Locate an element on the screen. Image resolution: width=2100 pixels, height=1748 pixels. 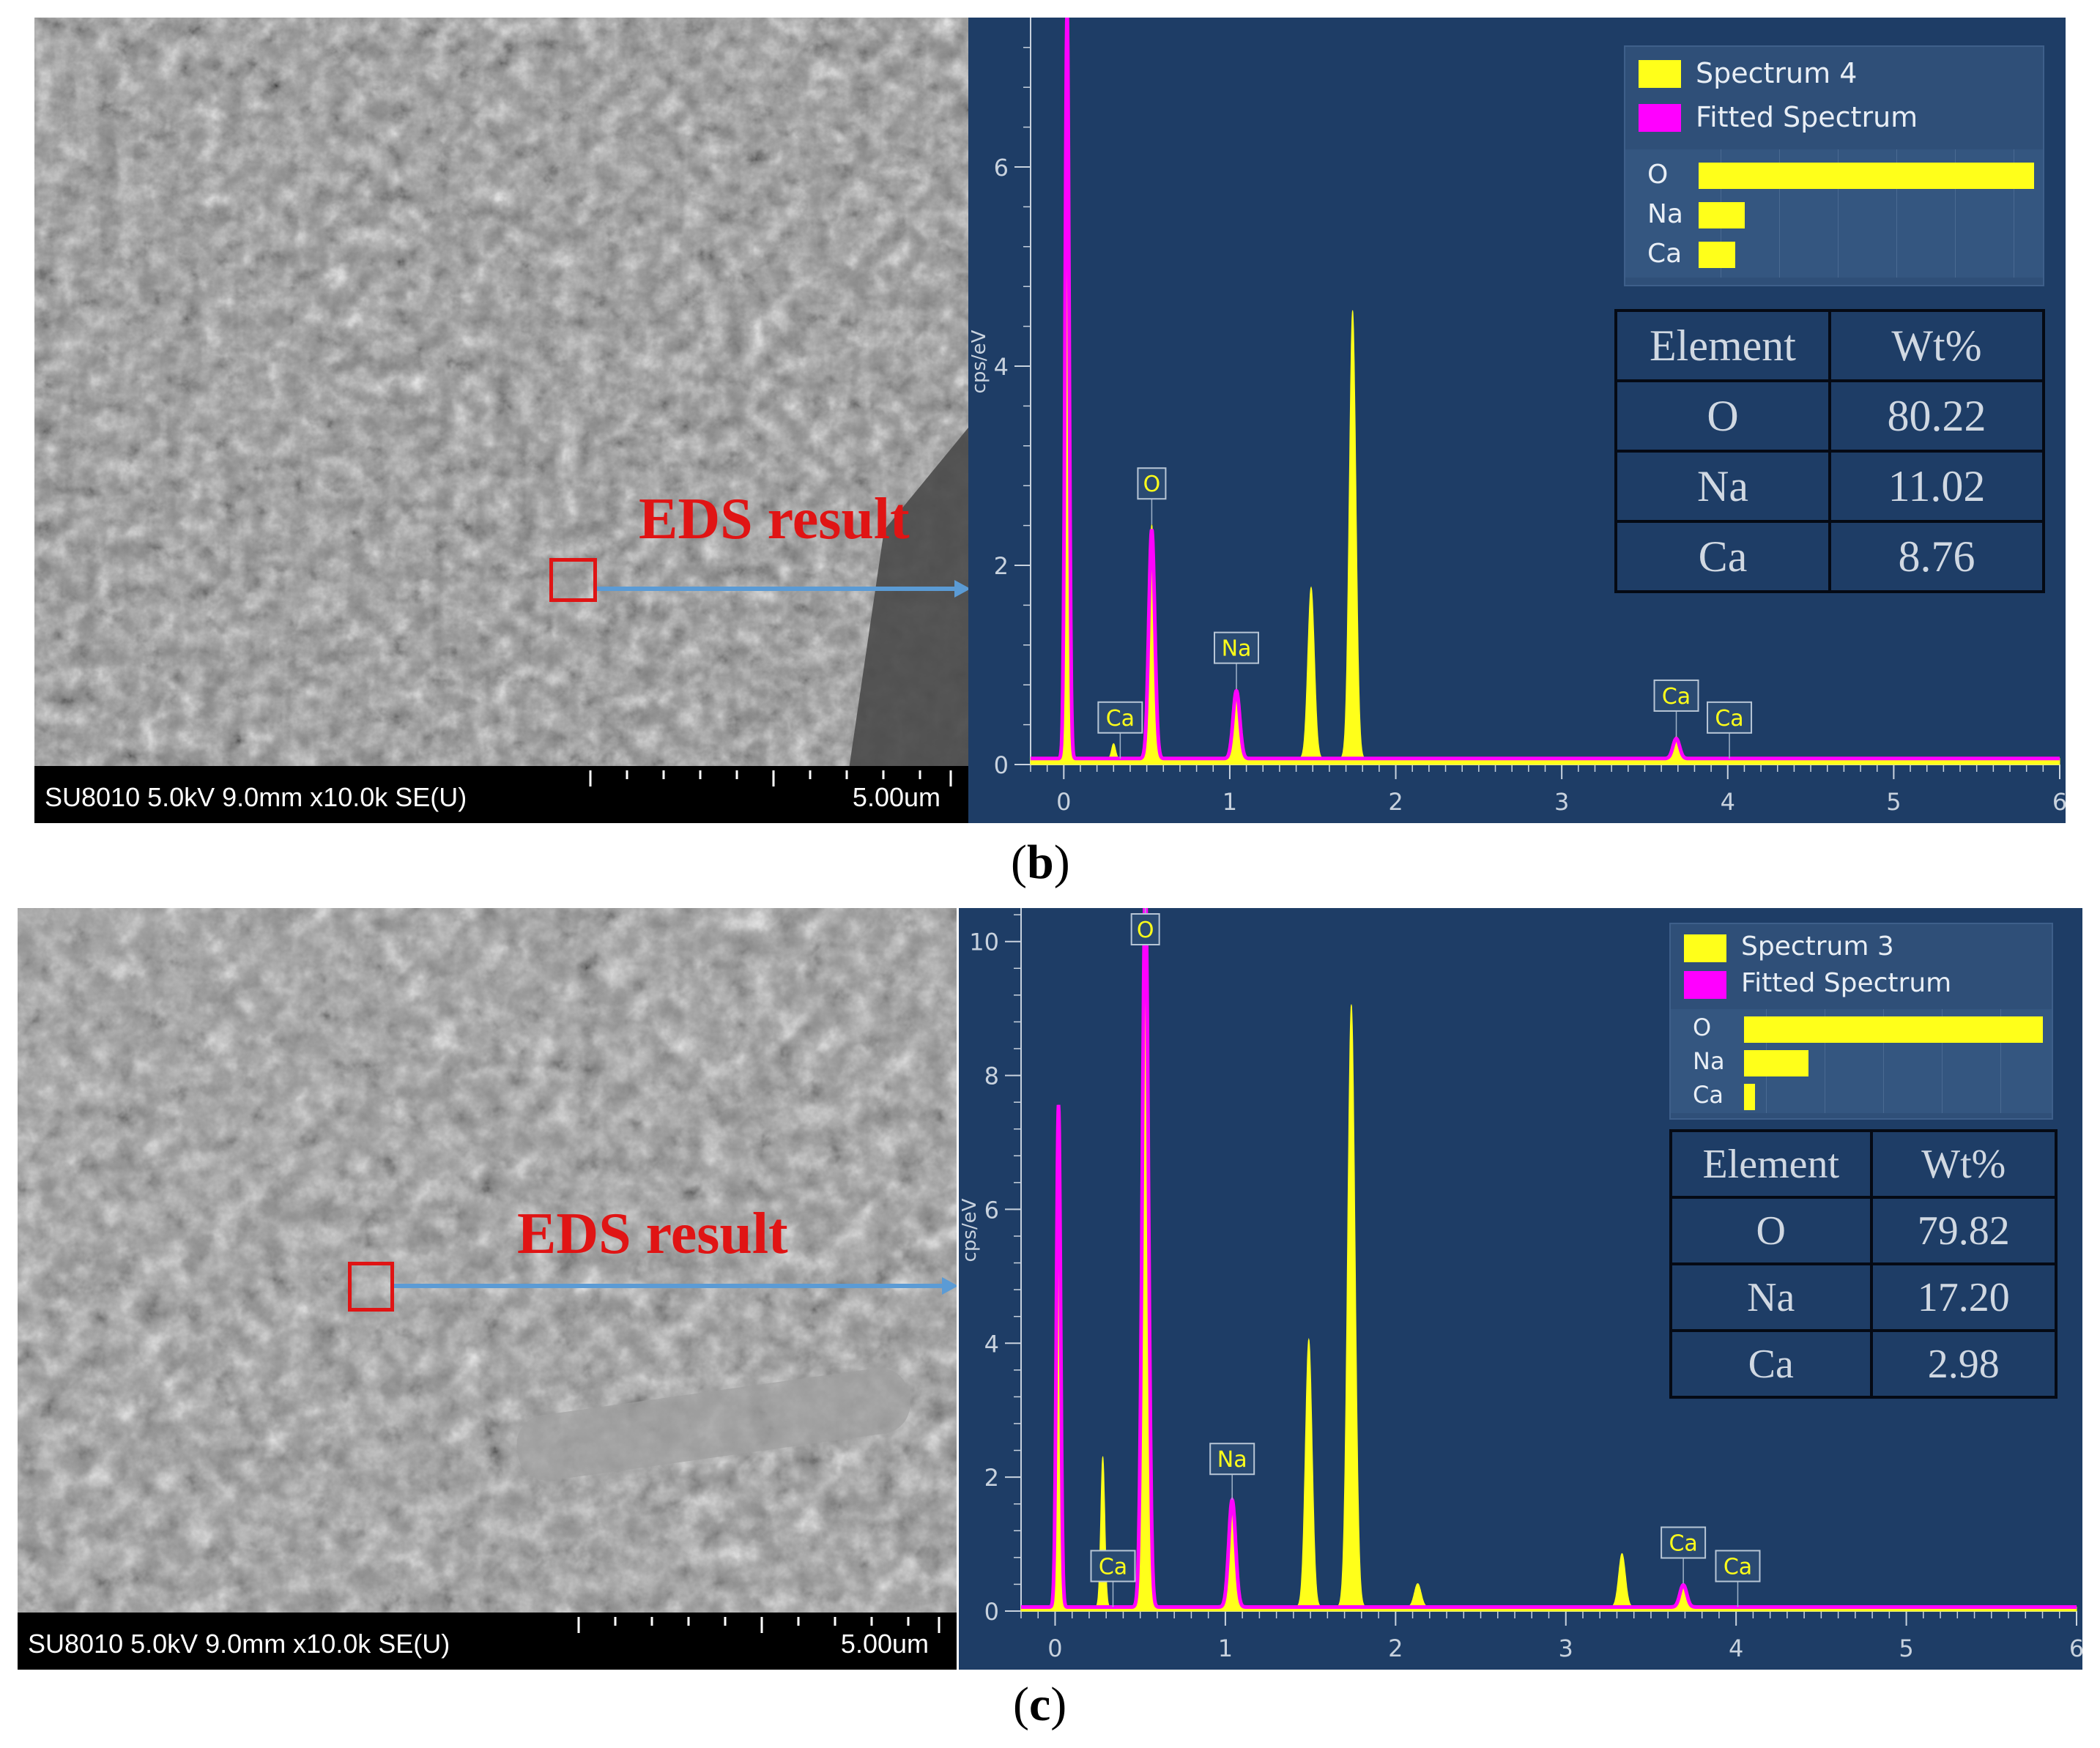
y-tick-label: 6 is located at coordinates (1001, 168).